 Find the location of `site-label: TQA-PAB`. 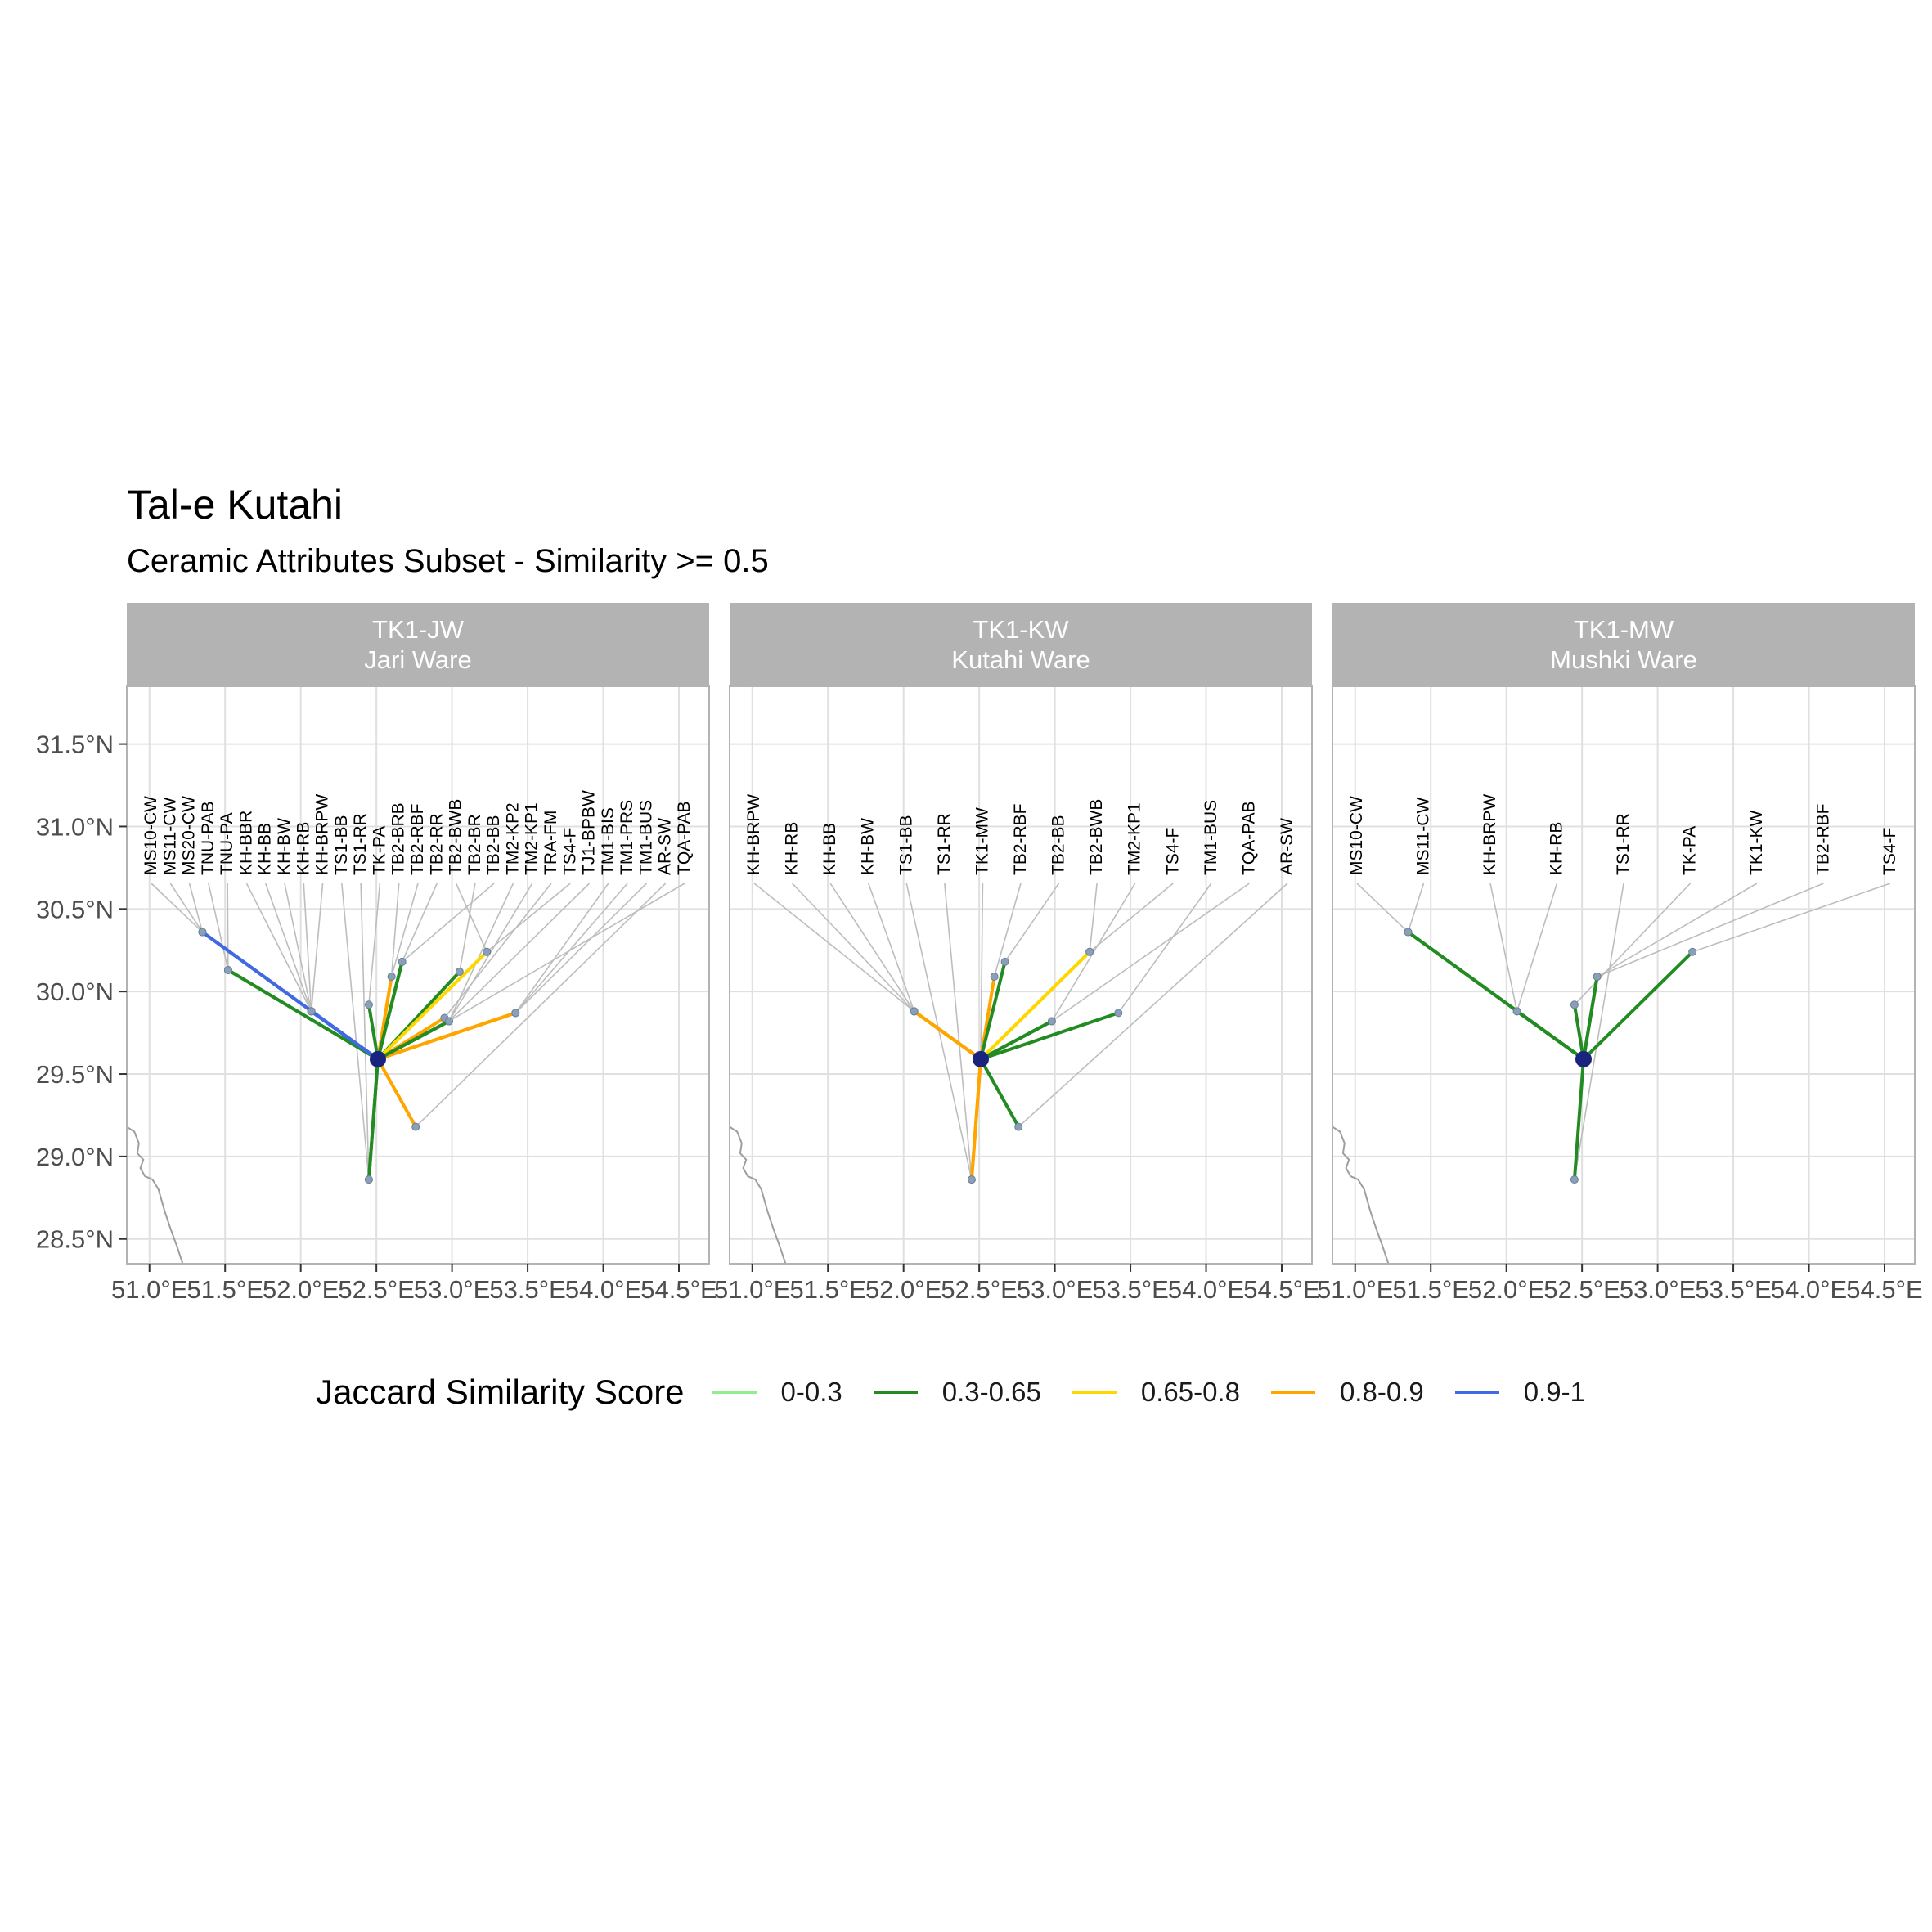

site-label: TQA-PAB is located at coordinates (1248, 838).